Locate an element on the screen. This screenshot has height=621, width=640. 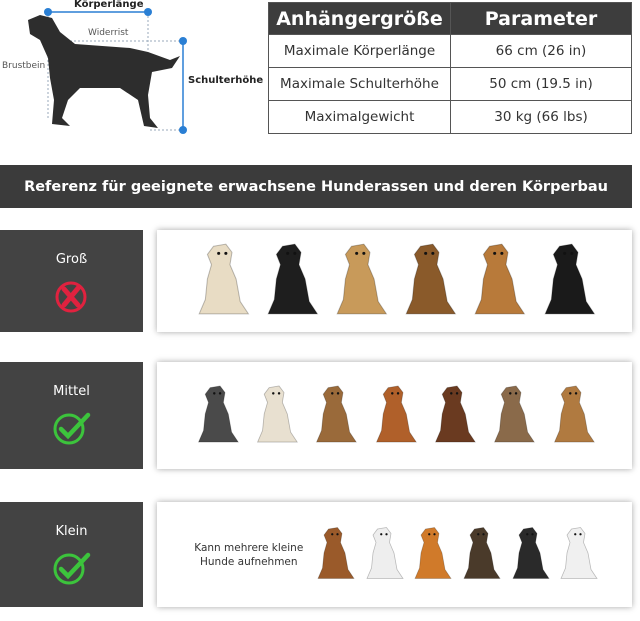
table-row: Maximalgewicht 30 kg (66 lbs) is located at coordinates (450, 117).